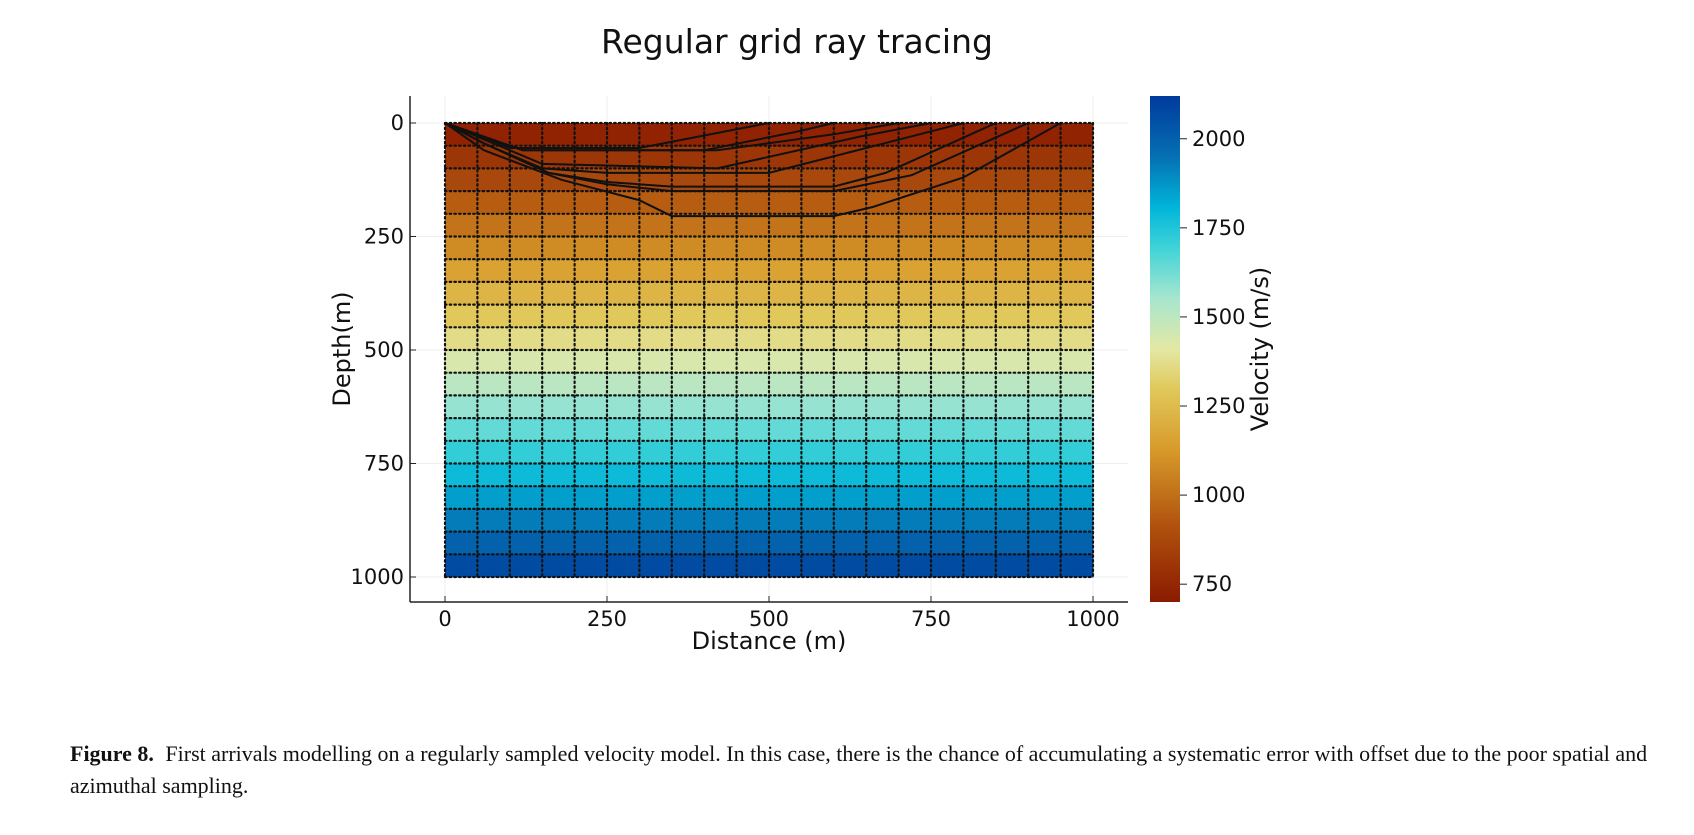 This screenshot has height=835, width=1694. Describe the element at coordinates (671, 137) in the screenshot. I see `ray-path` at that location.